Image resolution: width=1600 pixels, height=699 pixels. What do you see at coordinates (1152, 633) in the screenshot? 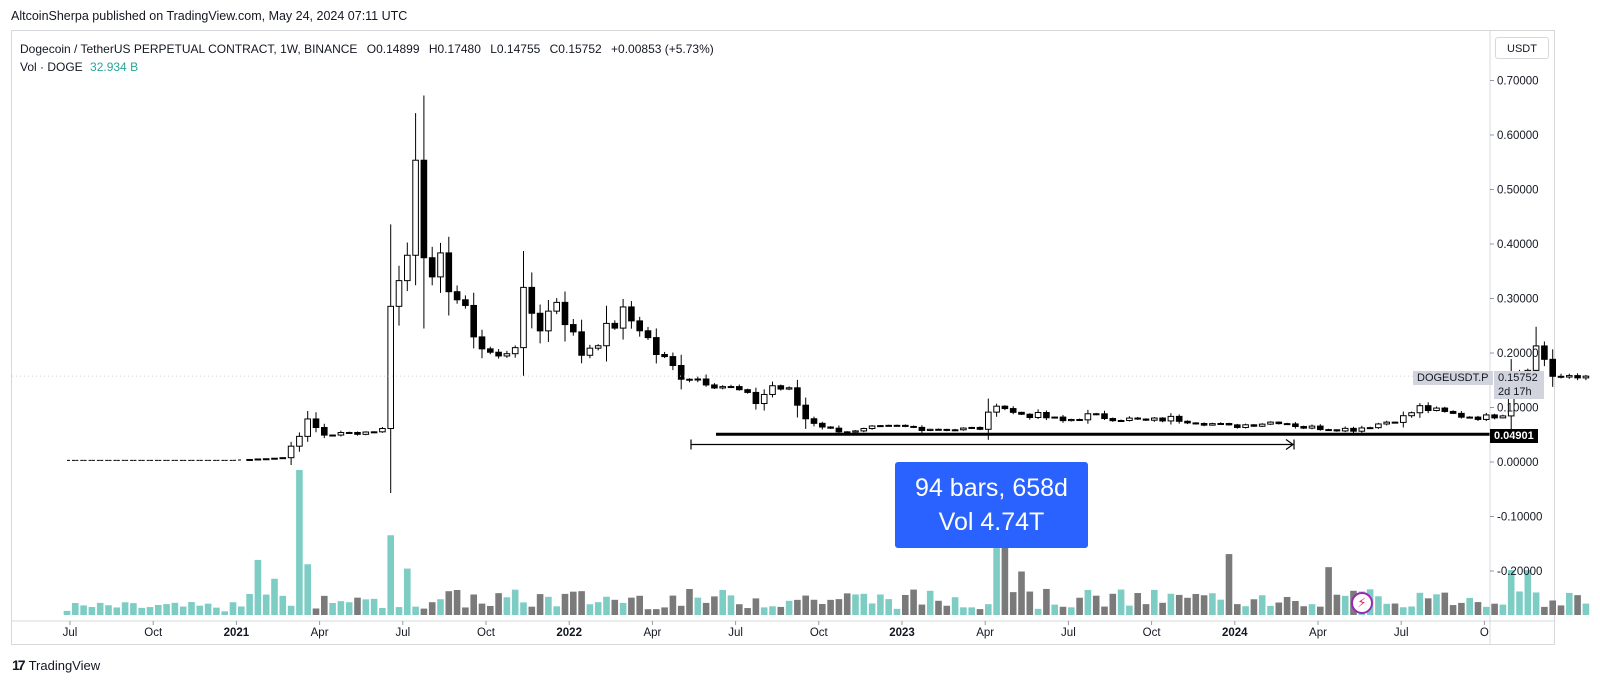
I see `x-tick-label: Oct` at bounding box center [1152, 633].